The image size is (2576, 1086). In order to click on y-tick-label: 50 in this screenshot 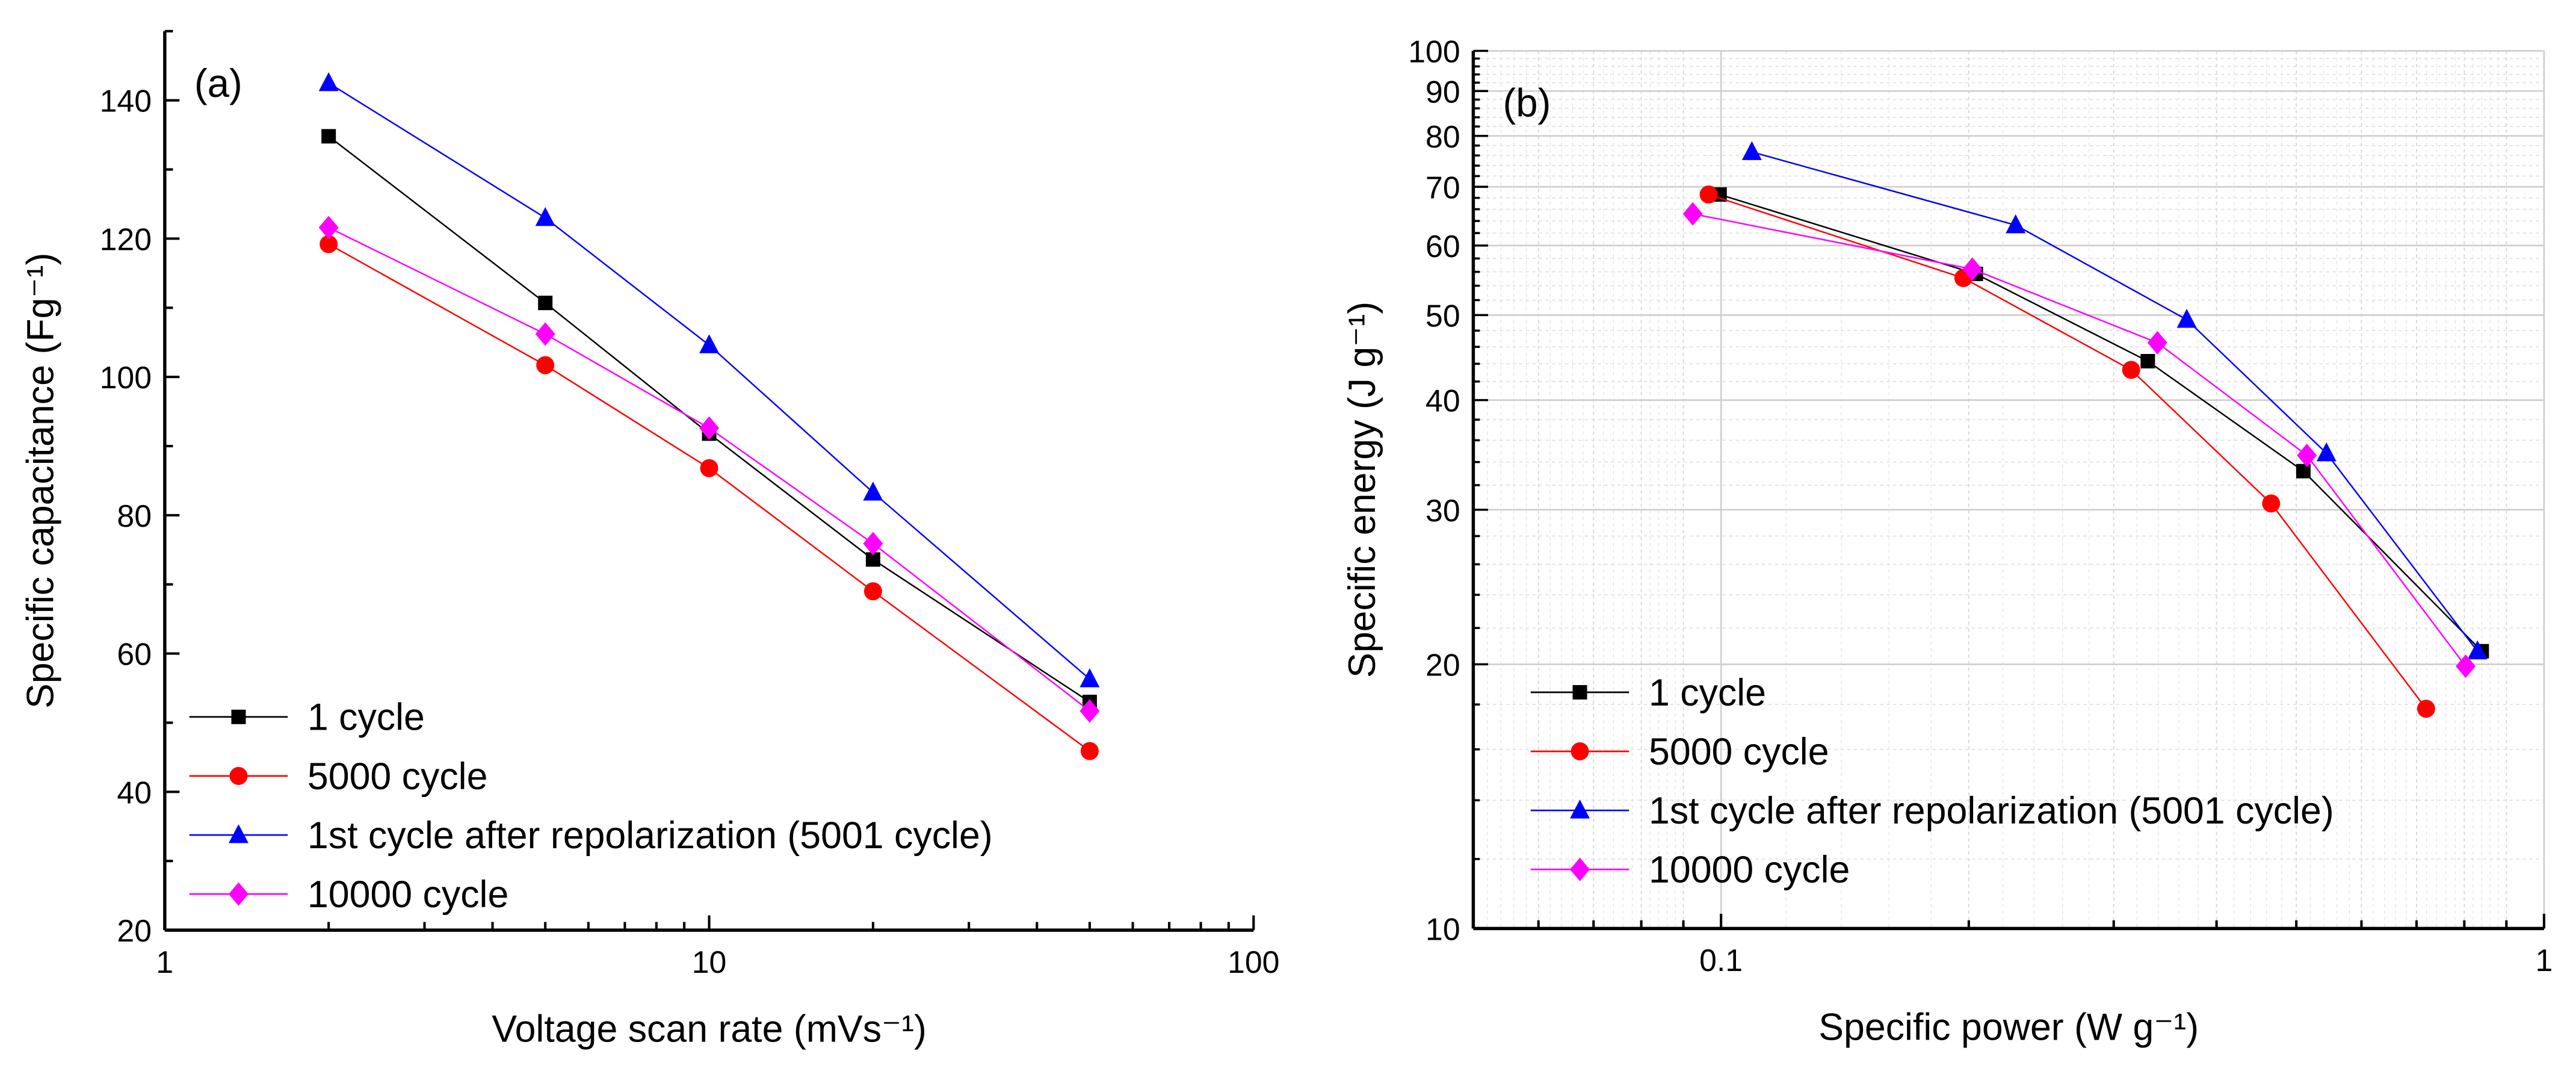, I will do `click(1442, 316)`.